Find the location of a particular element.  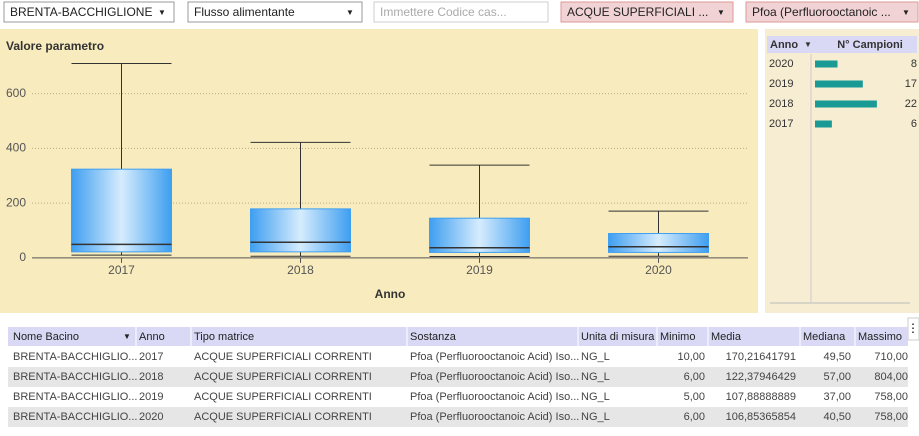

value-label: 22 is located at coordinates (911, 104).